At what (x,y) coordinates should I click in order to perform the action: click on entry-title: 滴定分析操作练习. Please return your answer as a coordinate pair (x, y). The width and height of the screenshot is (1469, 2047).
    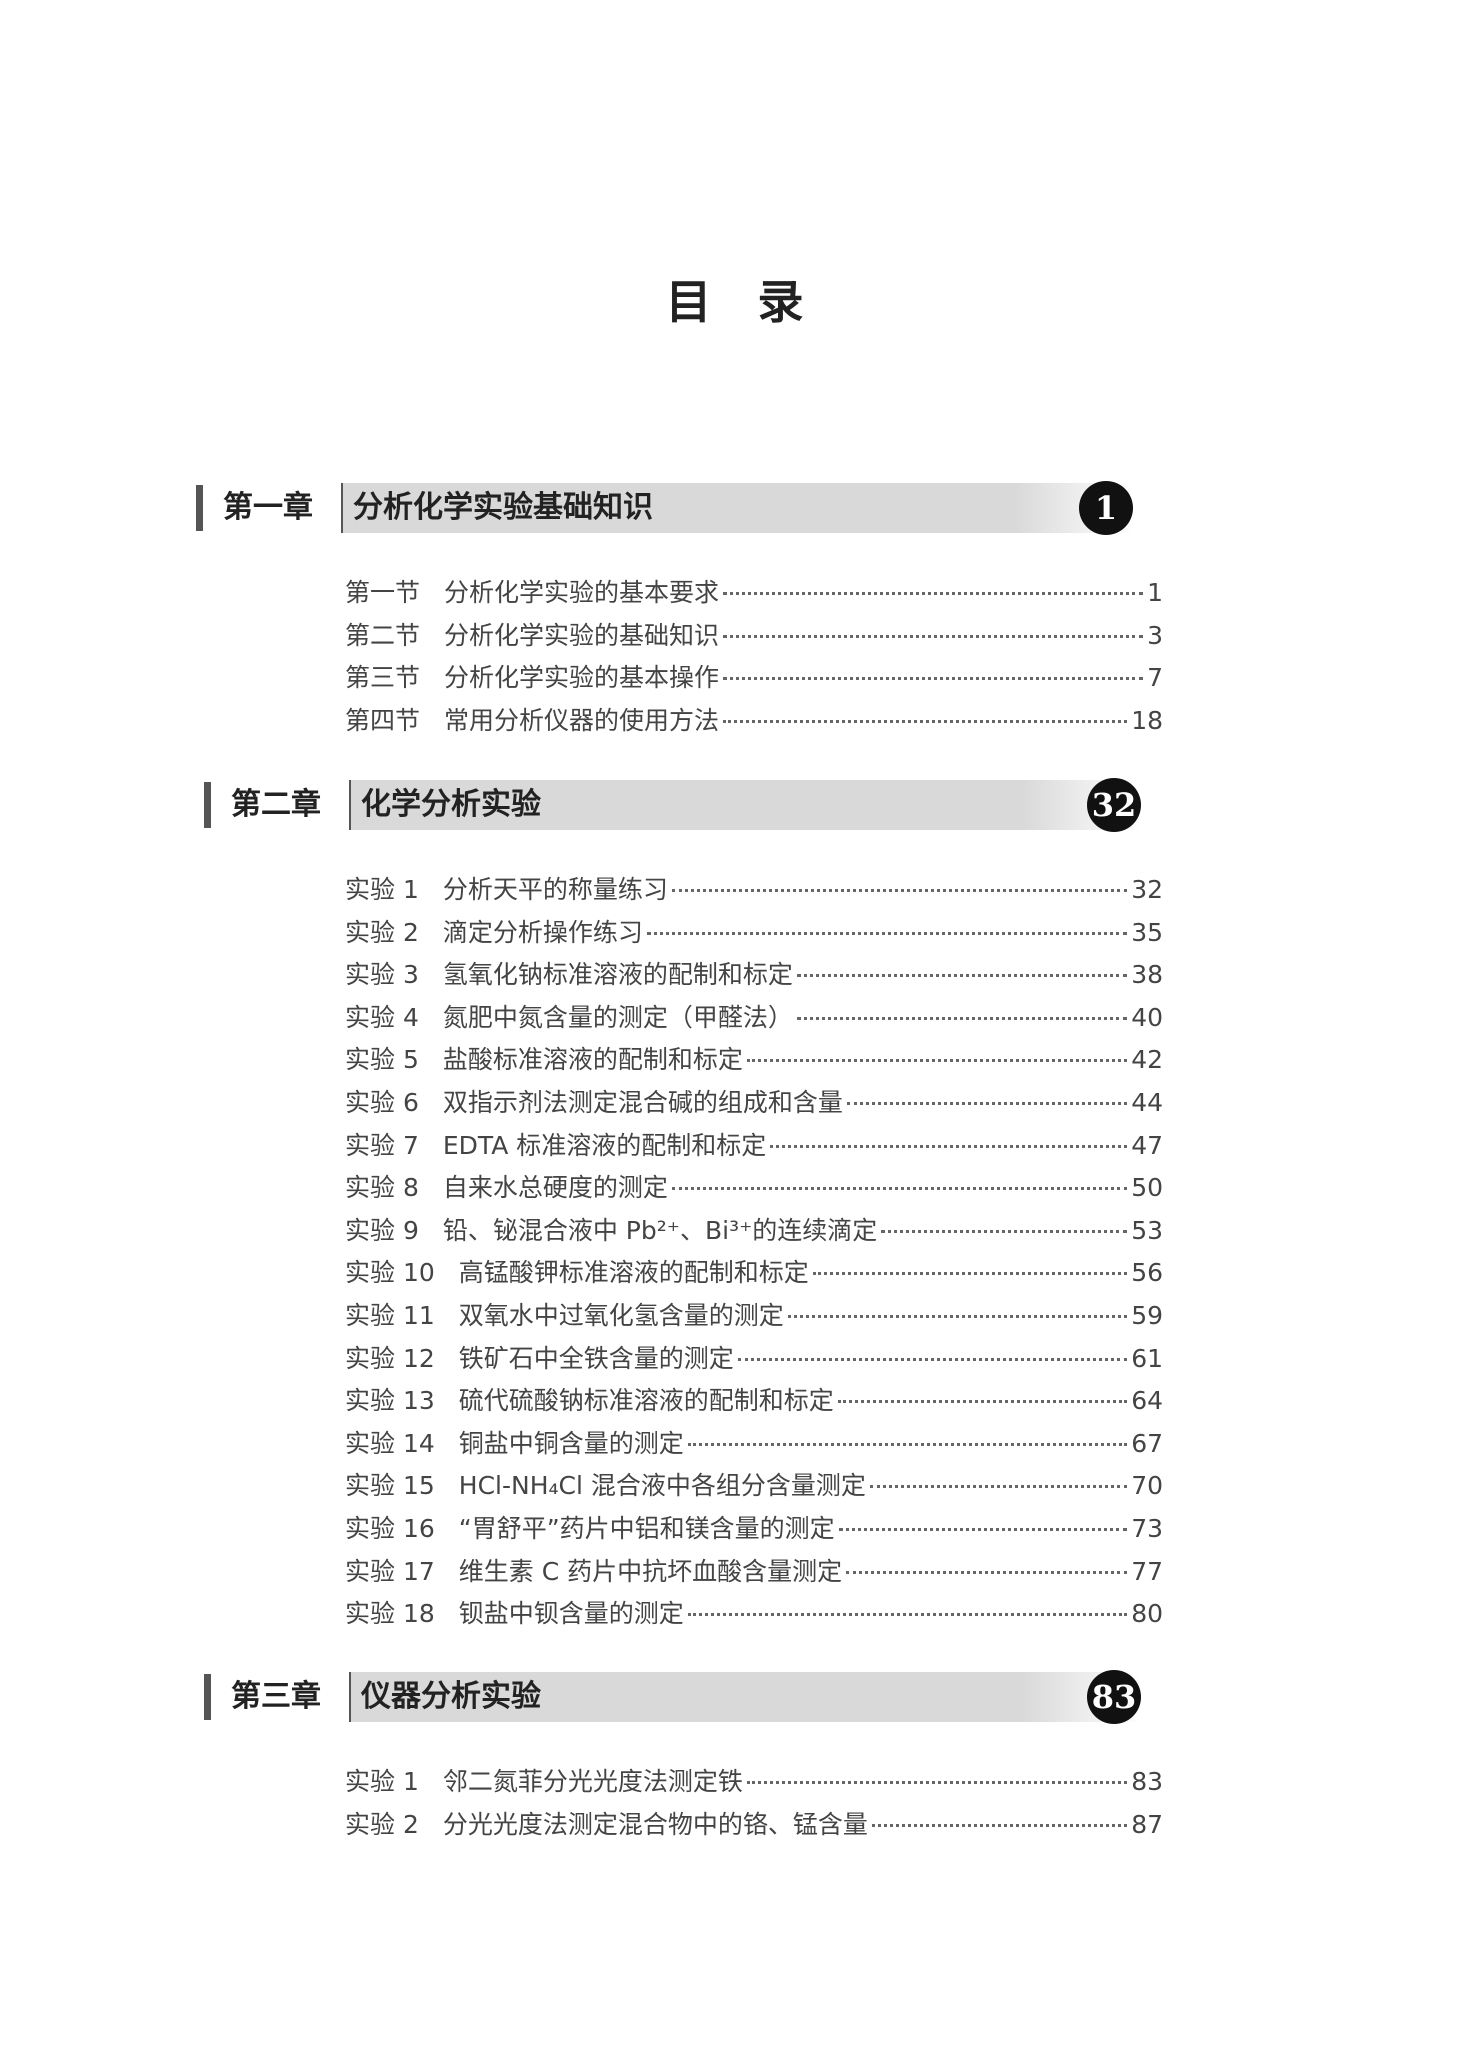
    Looking at the image, I should click on (542, 932).